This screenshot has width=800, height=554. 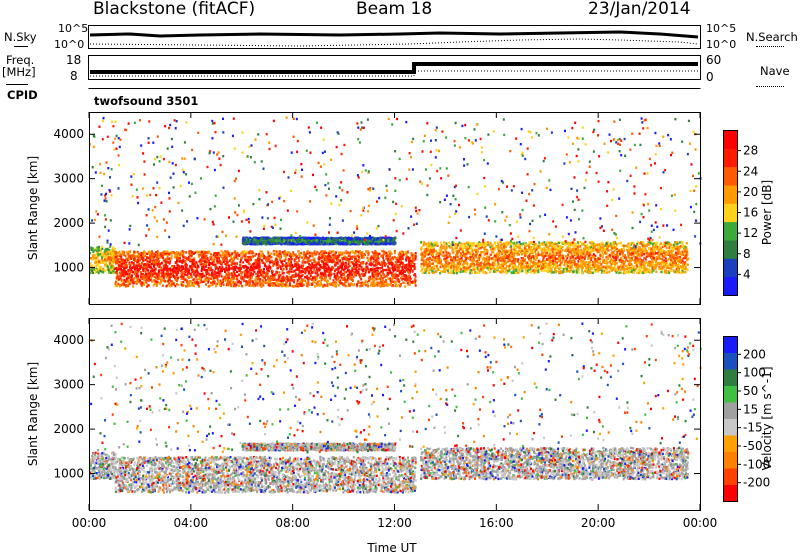 I want to click on nsky-trace, so click(x=394, y=34).